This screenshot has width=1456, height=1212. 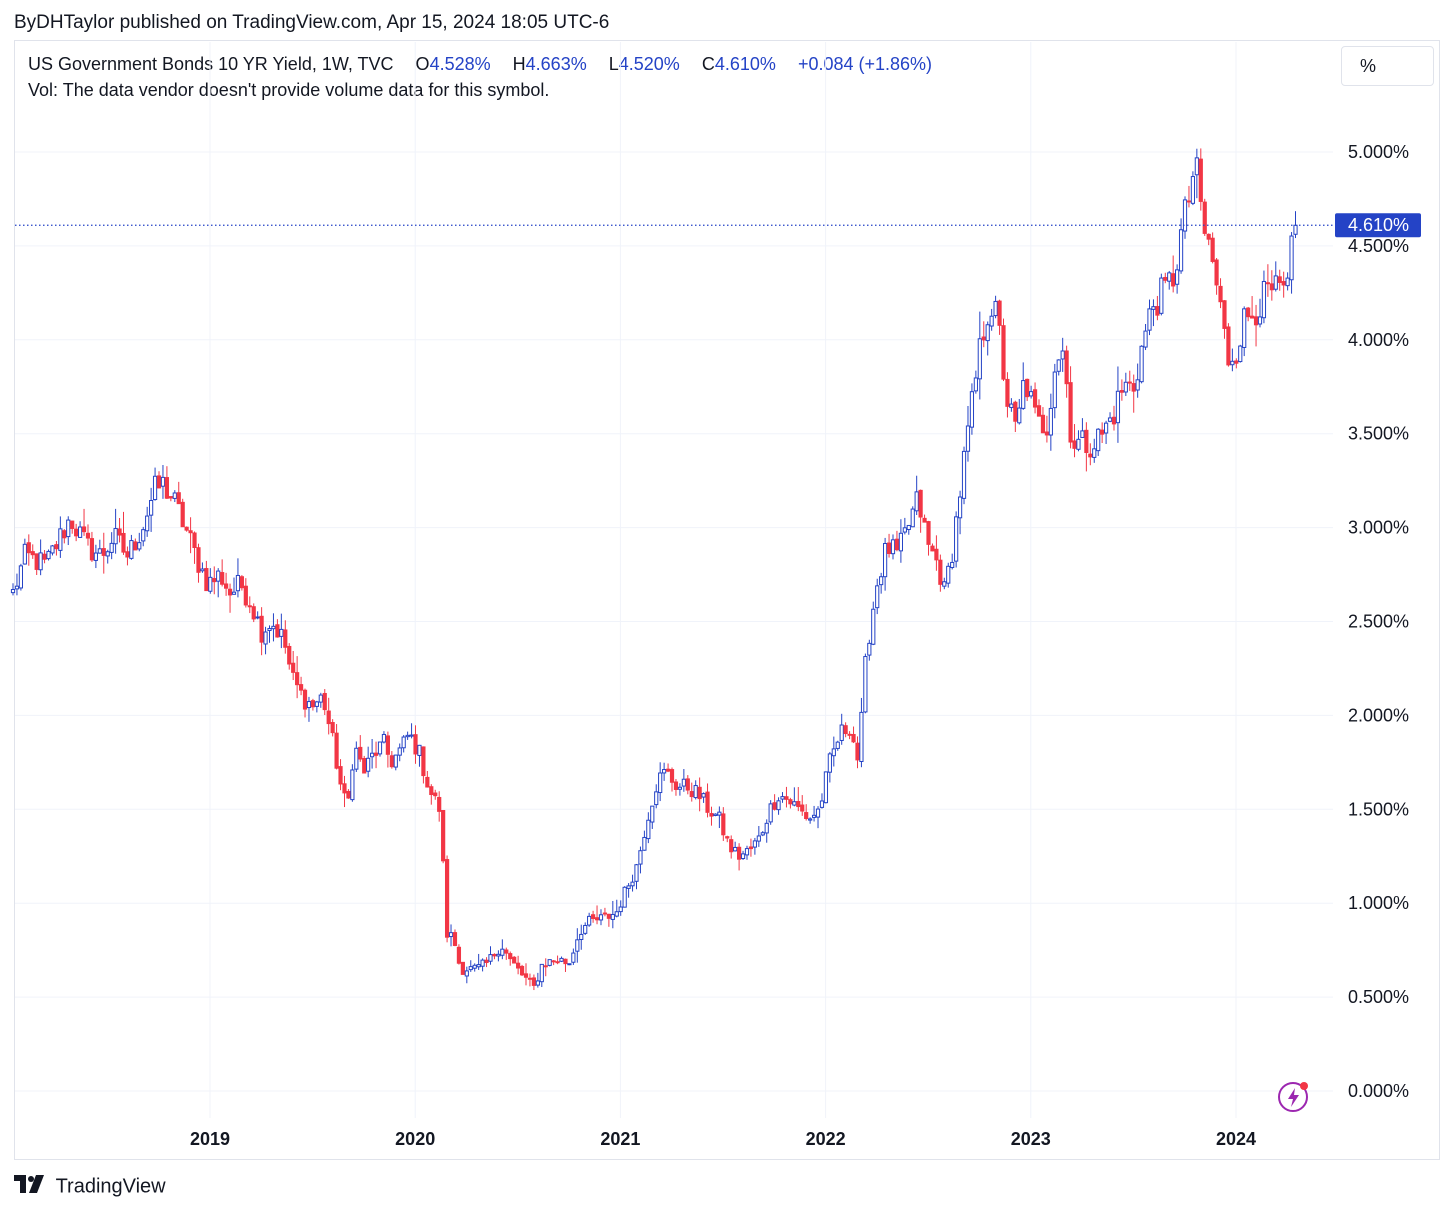 I want to click on high-label: H, so click(x=519, y=64).